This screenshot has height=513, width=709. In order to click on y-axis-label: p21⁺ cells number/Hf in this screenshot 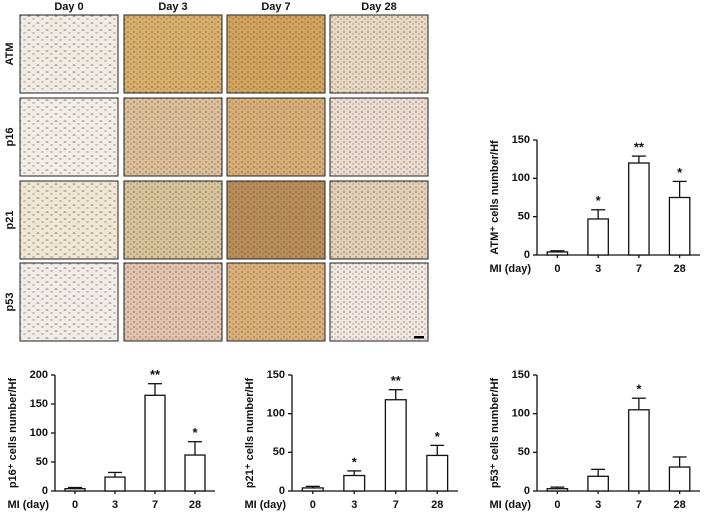, I will do `click(250, 432)`.